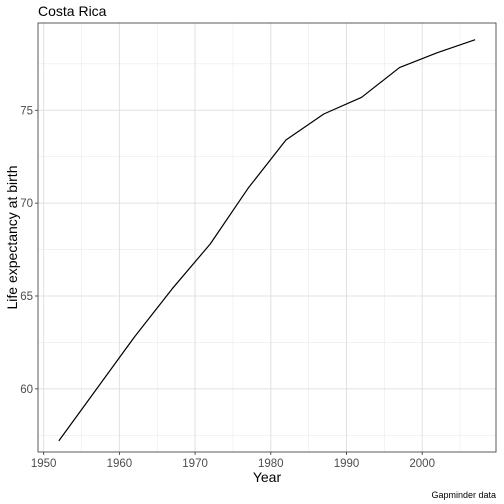 Image resolution: width=504 pixels, height=504 pixels. I want to click on caption: Gapminder data, so click(463, 495).